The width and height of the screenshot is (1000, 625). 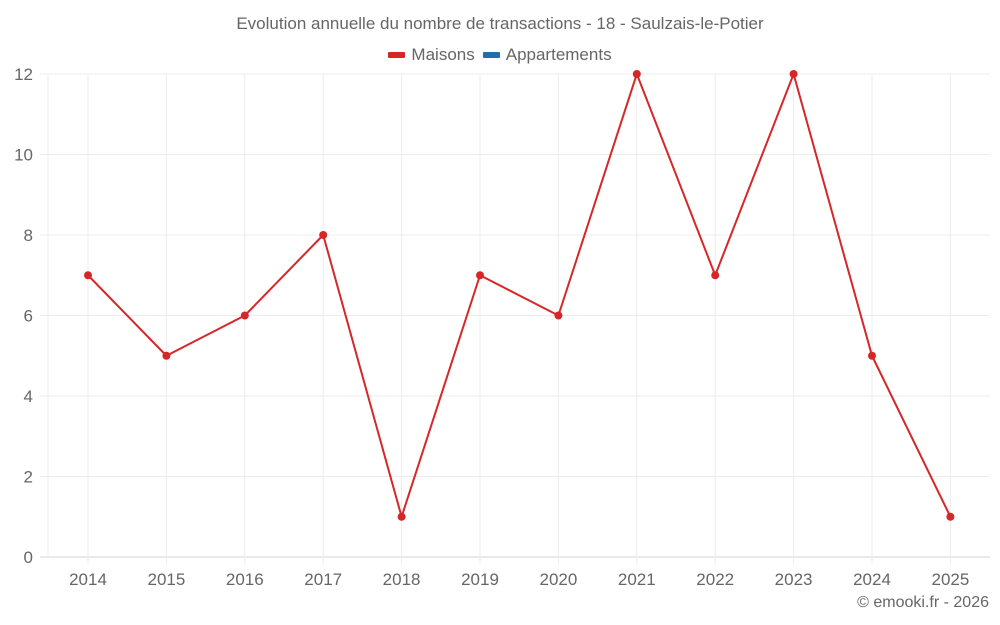 What do you see at coordinates (715, 579) in the screenshot?
I see `x-tick-label: 2022` at bounding box center [715, 579].